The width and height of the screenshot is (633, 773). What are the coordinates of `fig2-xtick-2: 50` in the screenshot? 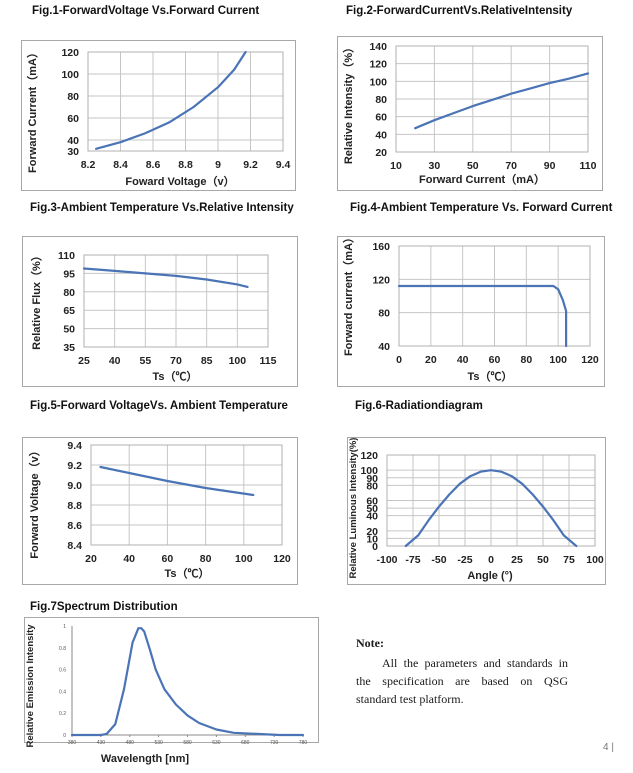 It's located at (473, 166).